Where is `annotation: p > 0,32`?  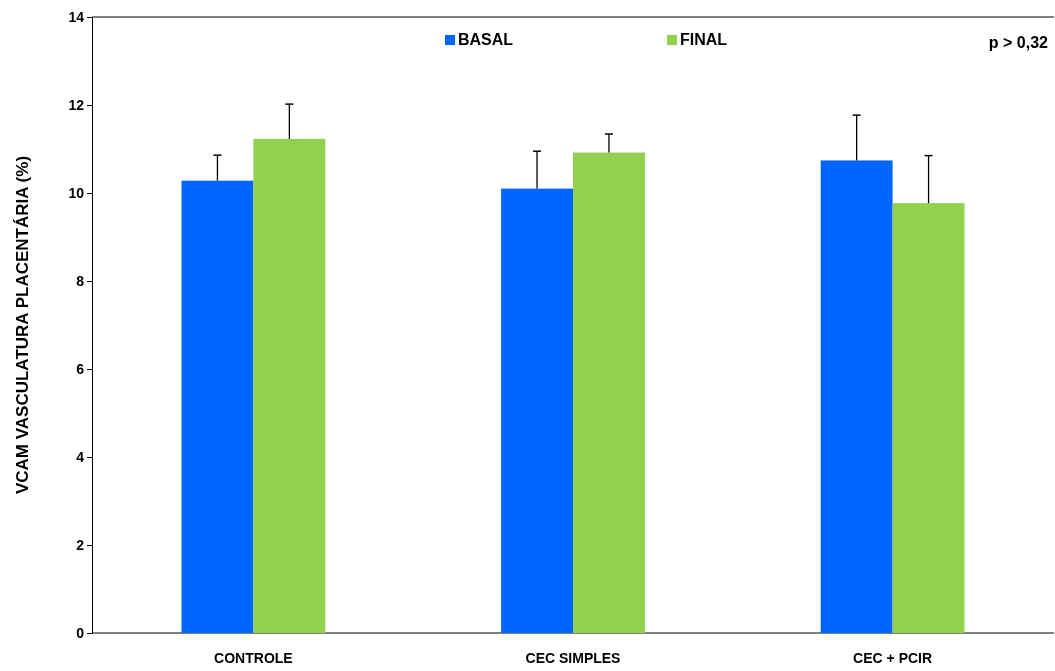 annotation: p > 0,32 is located at coordinates (1018, 42).